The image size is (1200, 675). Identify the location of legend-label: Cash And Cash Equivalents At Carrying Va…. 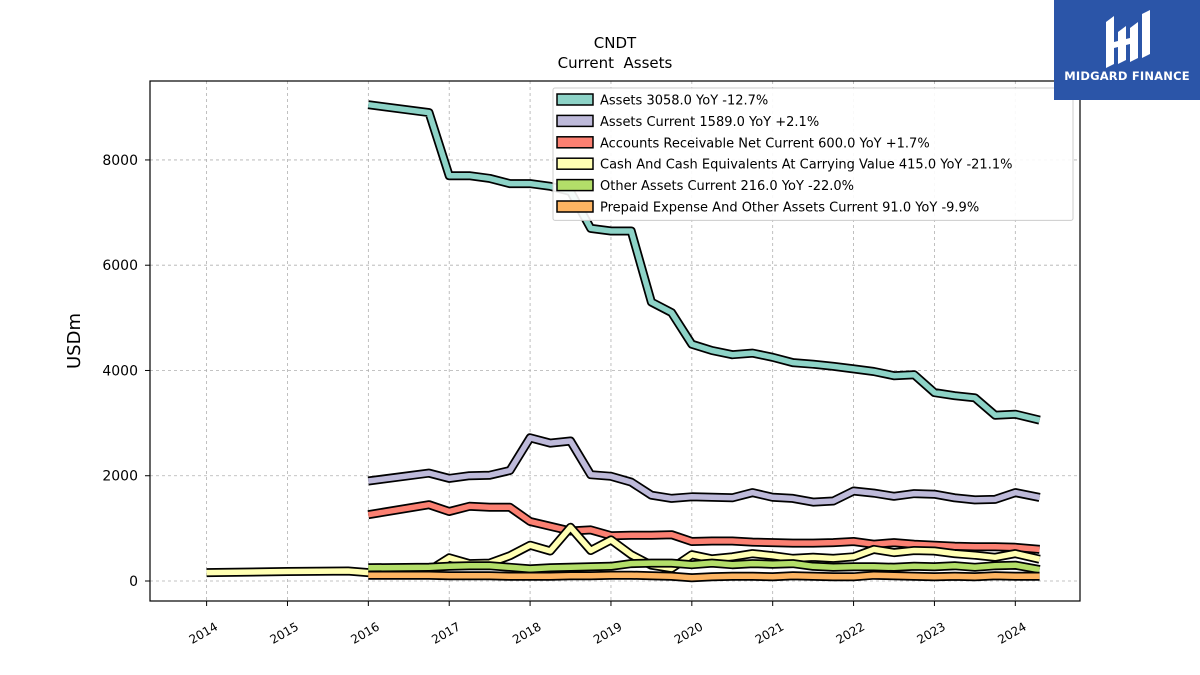
(806, 165).